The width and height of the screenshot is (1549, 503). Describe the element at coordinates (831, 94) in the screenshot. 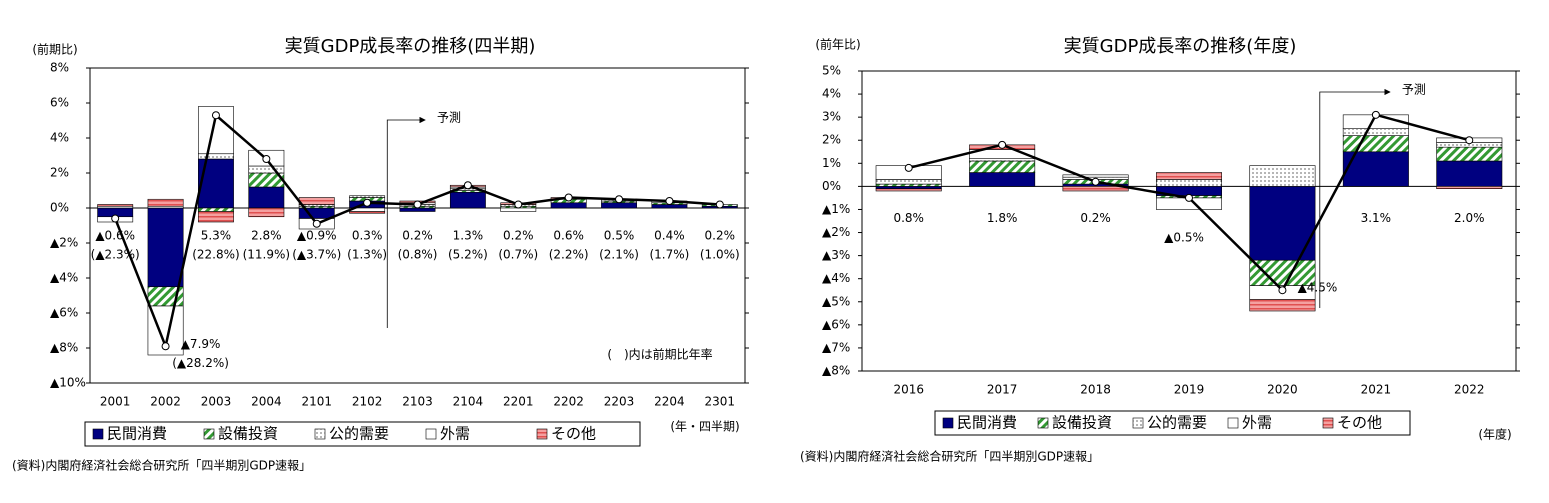

I see `y-tick-label: 4%` at that location.